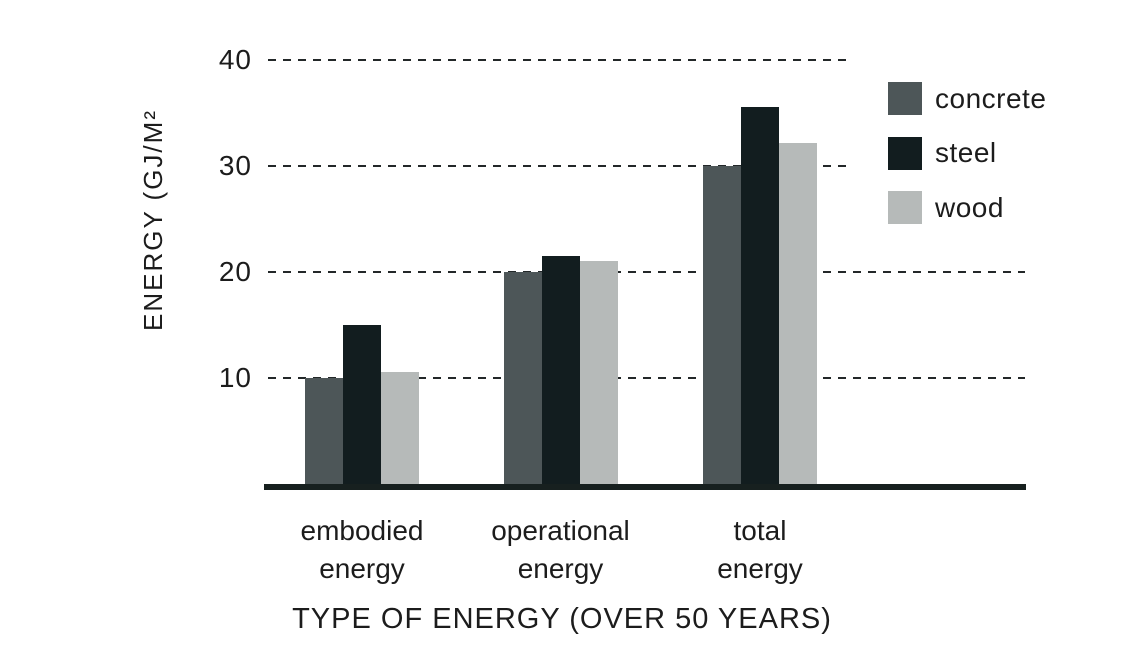  I want to click on bar-total-steel, so click(760, 297).